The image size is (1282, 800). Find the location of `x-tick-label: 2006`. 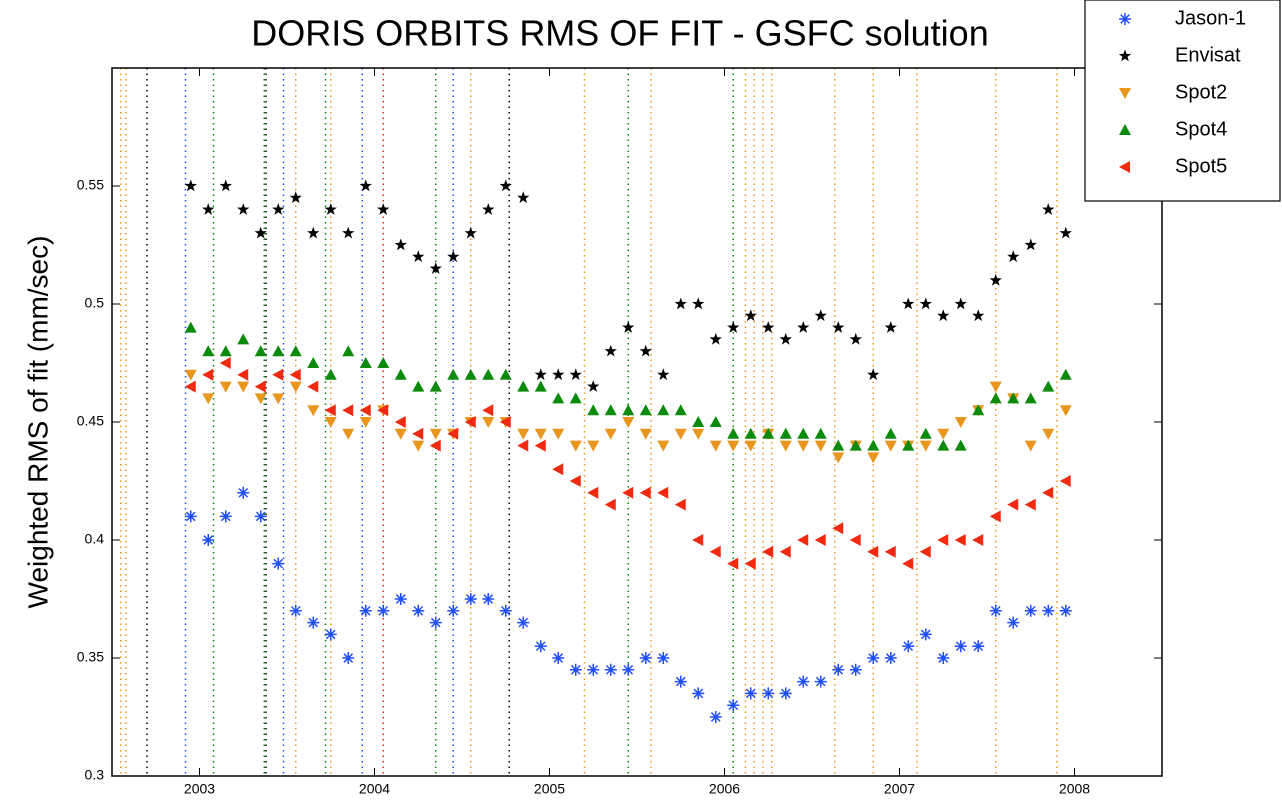

x-tick-label: 2006 is located at coordinates (724, 789).